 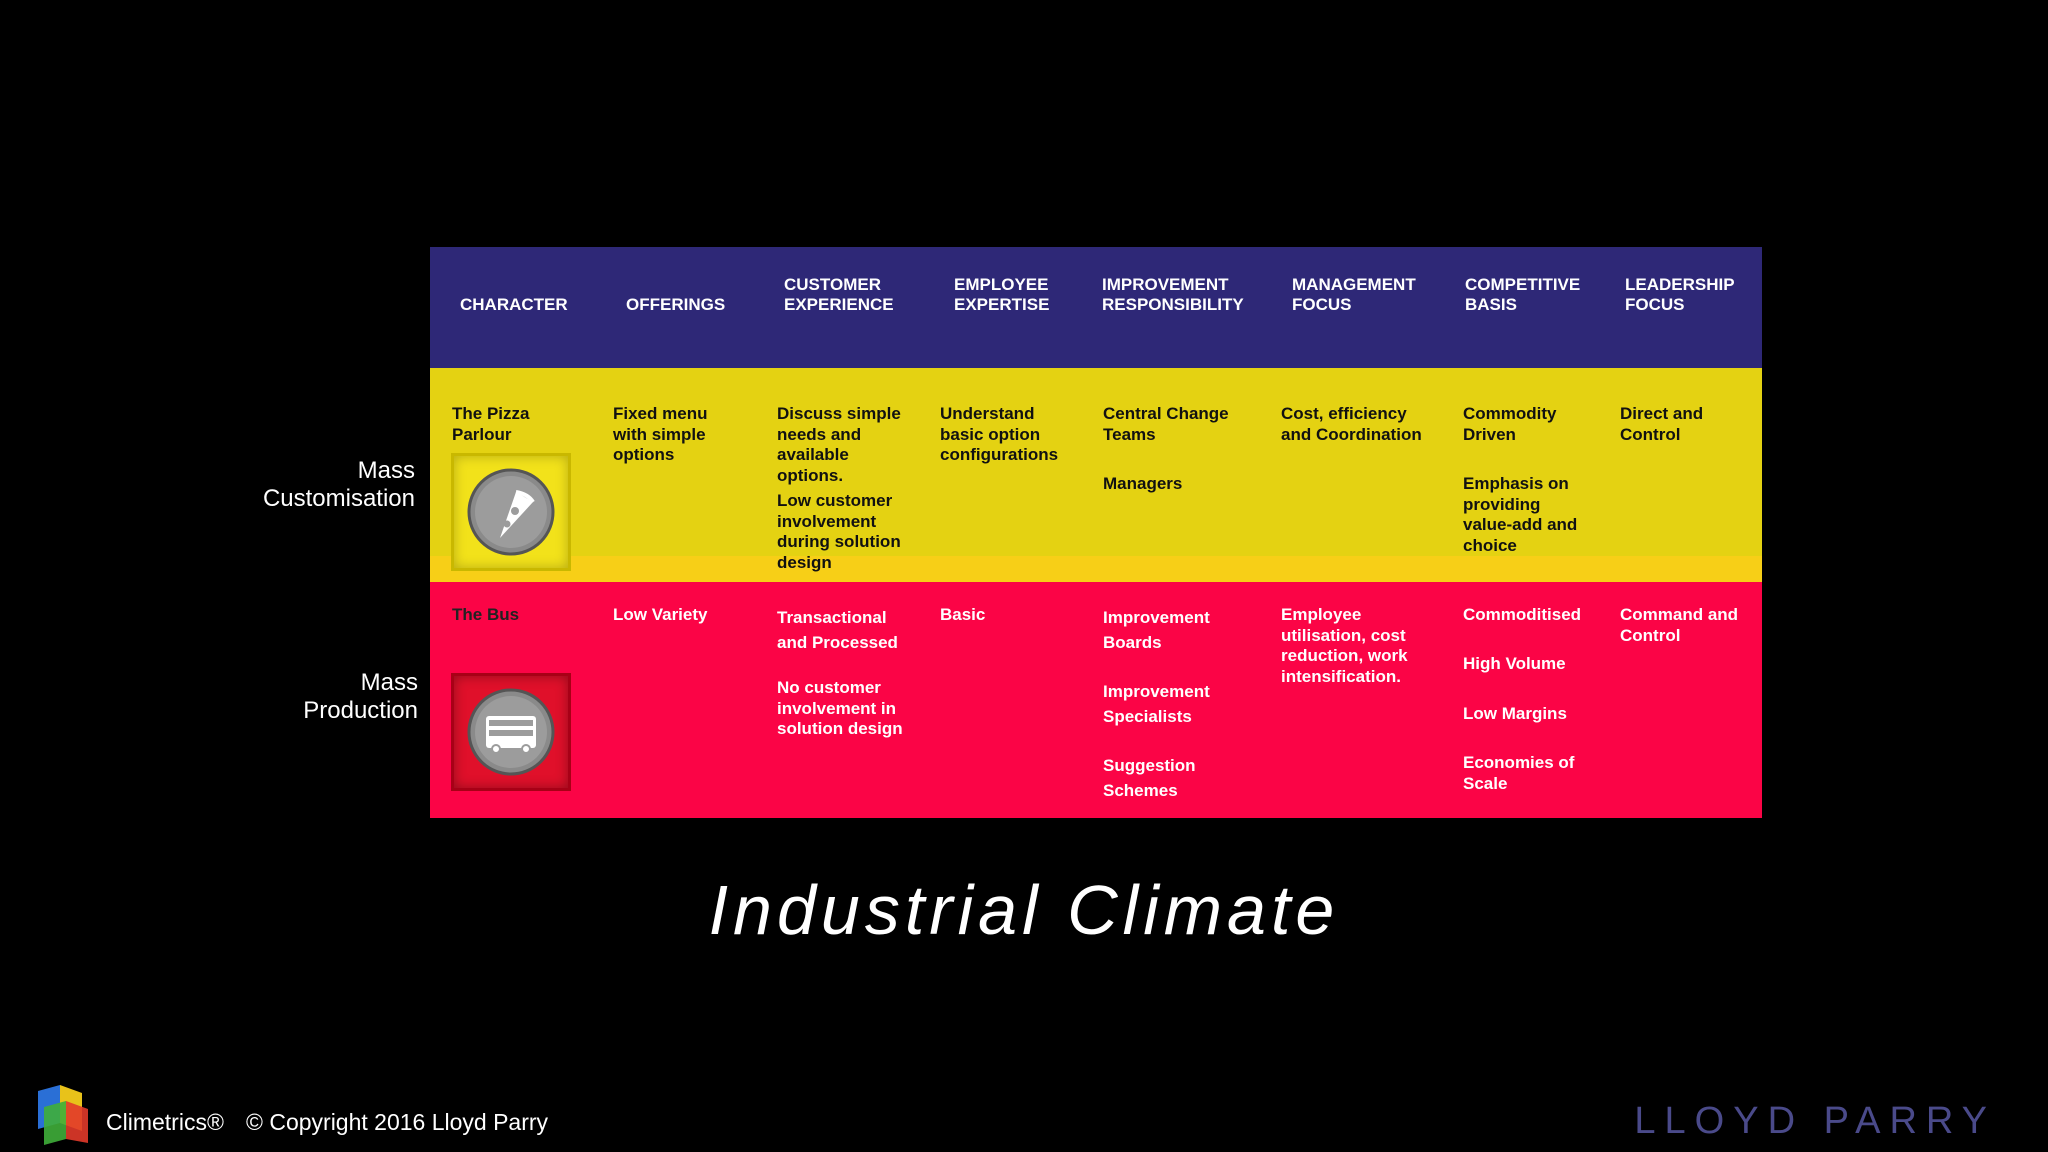 I want to click on climetrics-cube-icon, so click(x=63, y=1115).